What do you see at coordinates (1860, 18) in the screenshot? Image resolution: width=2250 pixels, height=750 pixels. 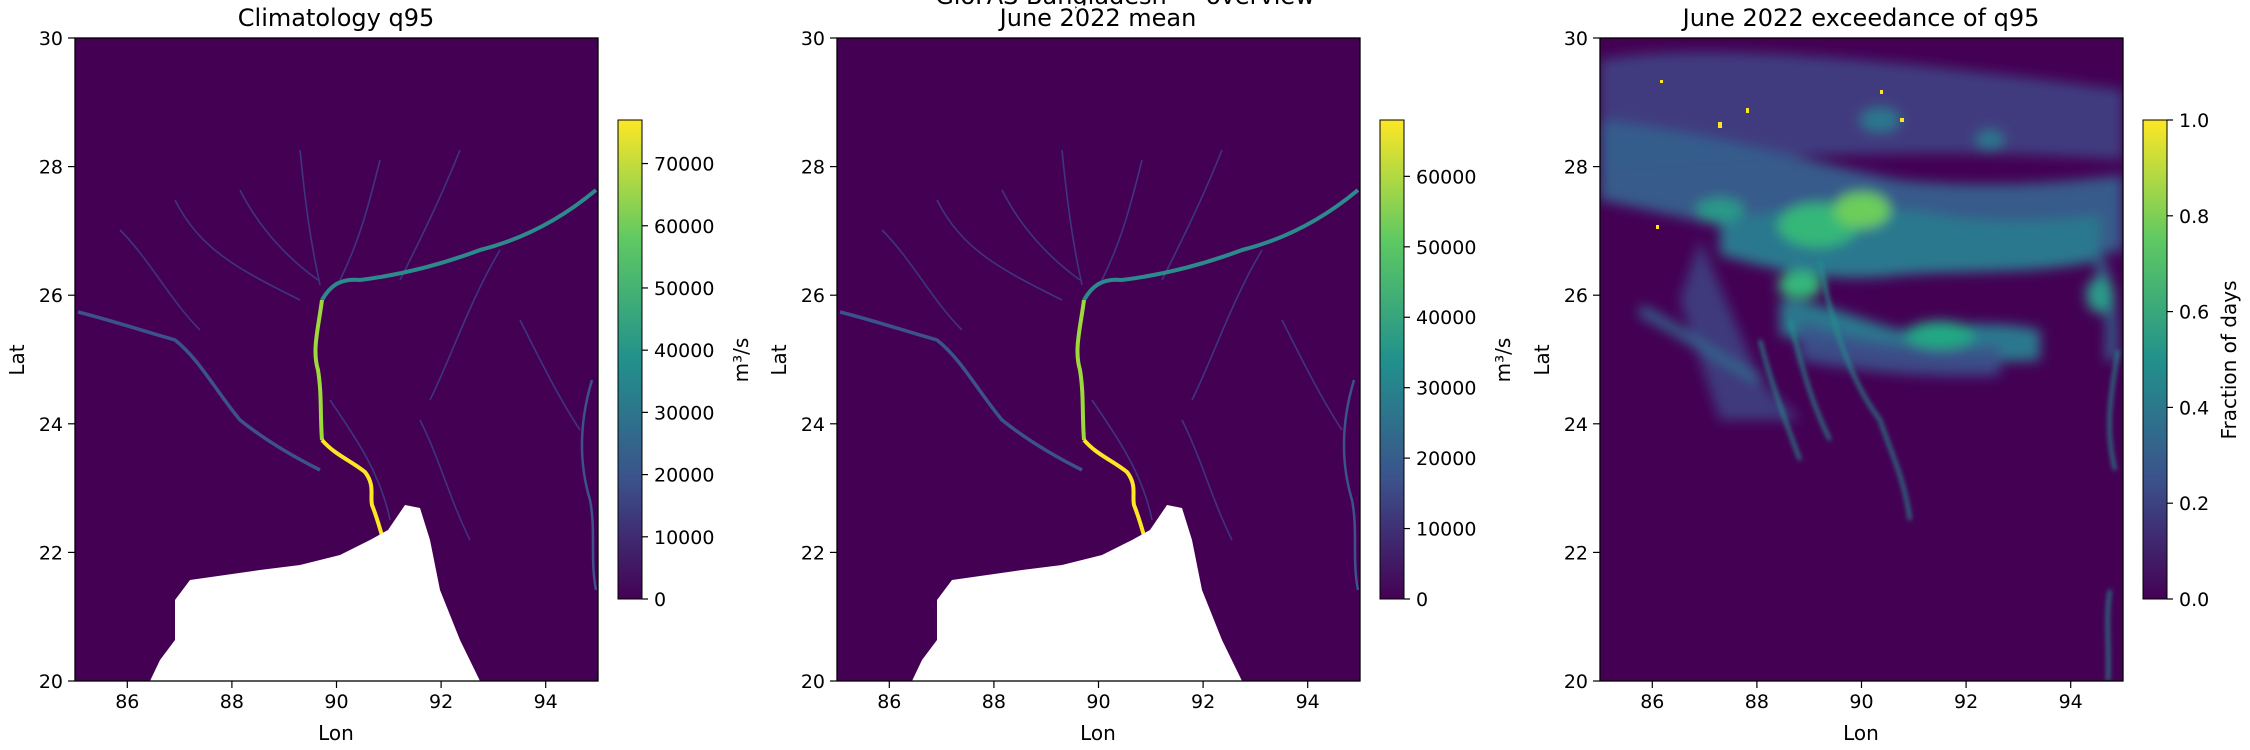 I see `panel-title: June 2022 exceedance of q95` at bounding box center [1860, 18].